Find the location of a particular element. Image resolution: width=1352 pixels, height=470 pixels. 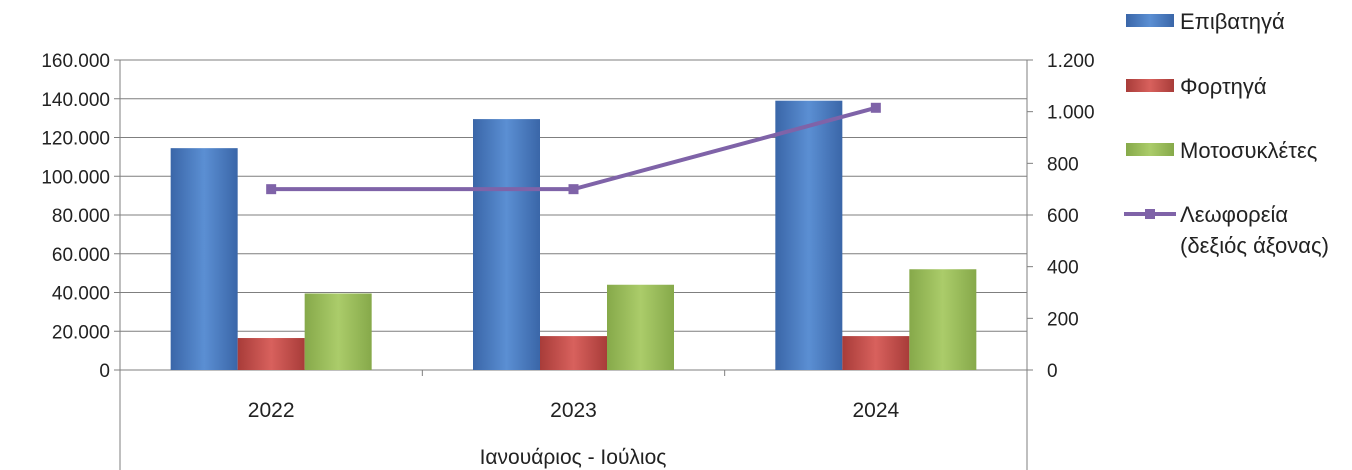

y-right-tick-label: 400 is located at coordinates (1063, 268).